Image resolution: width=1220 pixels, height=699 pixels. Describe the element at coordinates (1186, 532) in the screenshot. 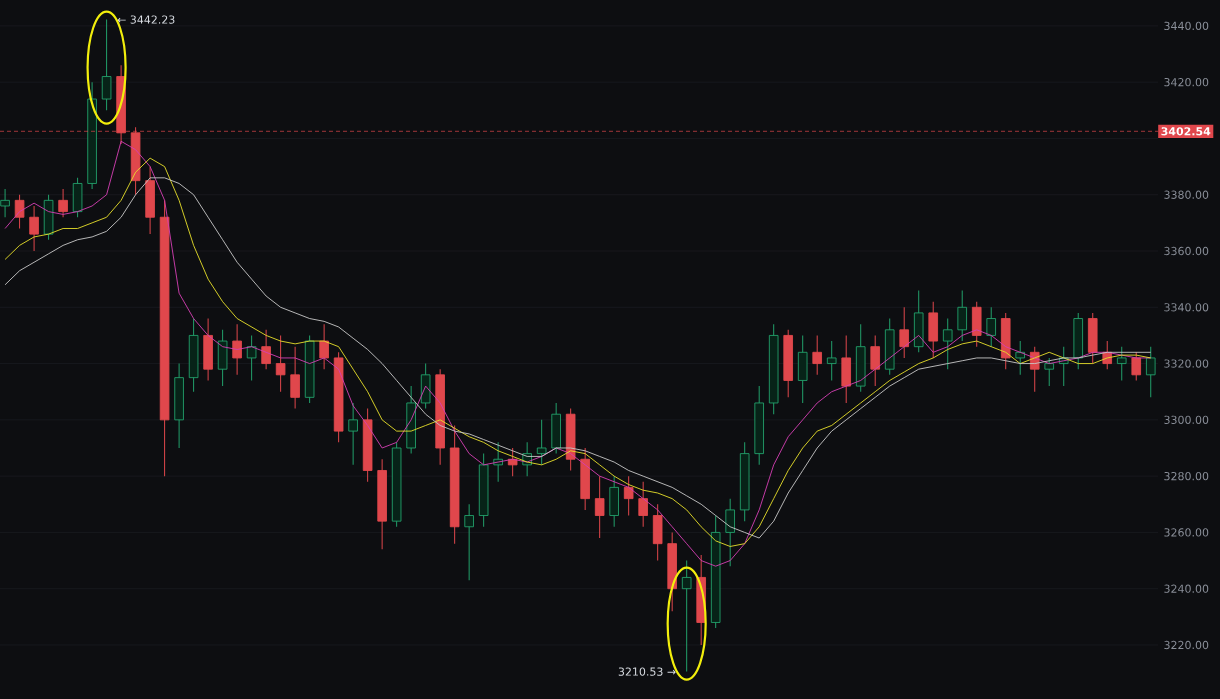

I see `y-tick-label: 3260.00` at that location.